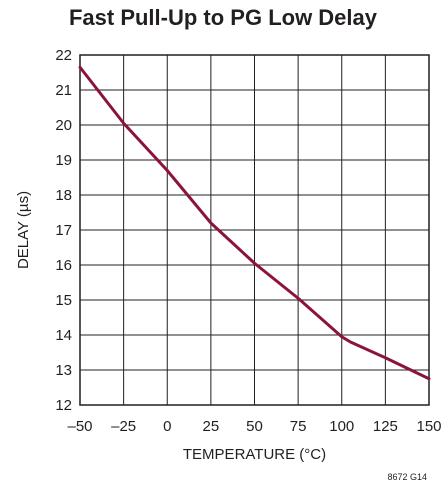 This screenshot has height=487, width=446. What do you see at coordinates (428, 426) in the screenshot?
I see `x-tick-label: 150` at bounding box center [428, 426].